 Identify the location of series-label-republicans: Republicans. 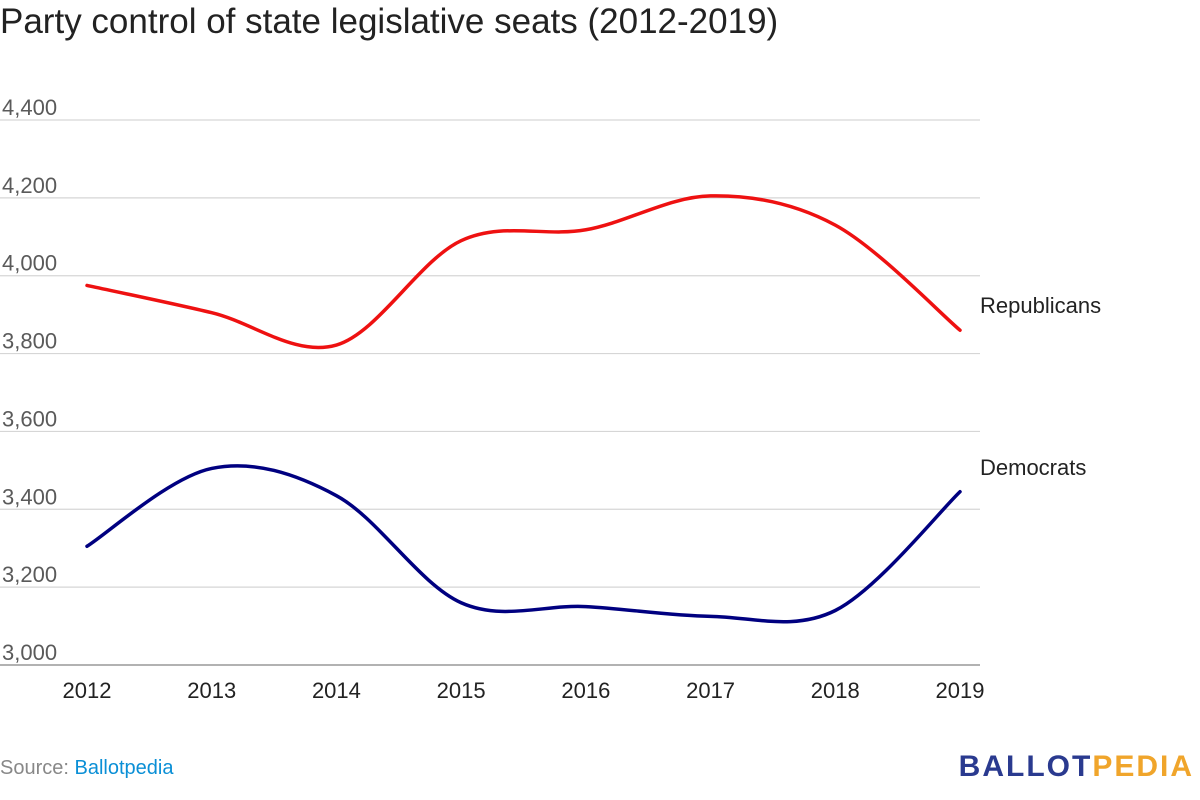
(1040, 305).